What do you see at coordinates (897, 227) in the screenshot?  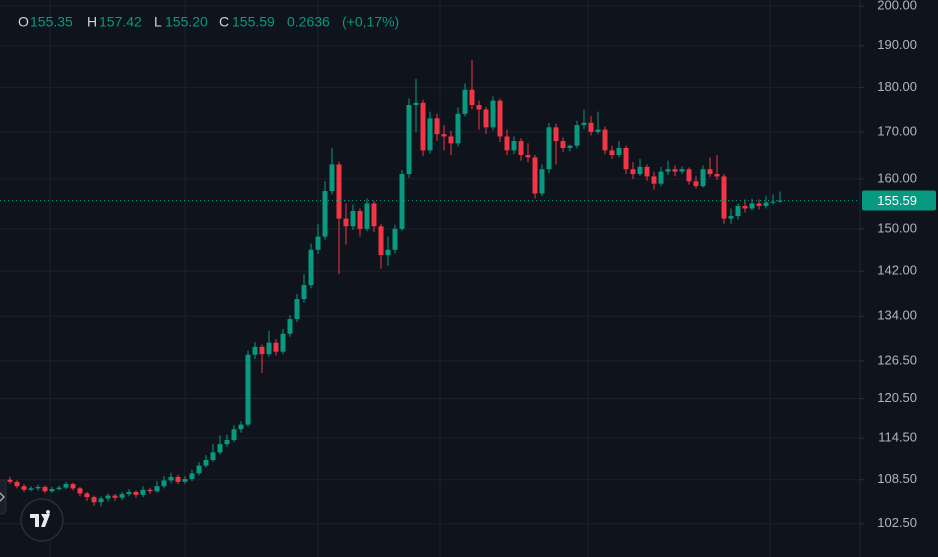 I see `y-tick-label: 150.00` at bounding box center [897, 227].